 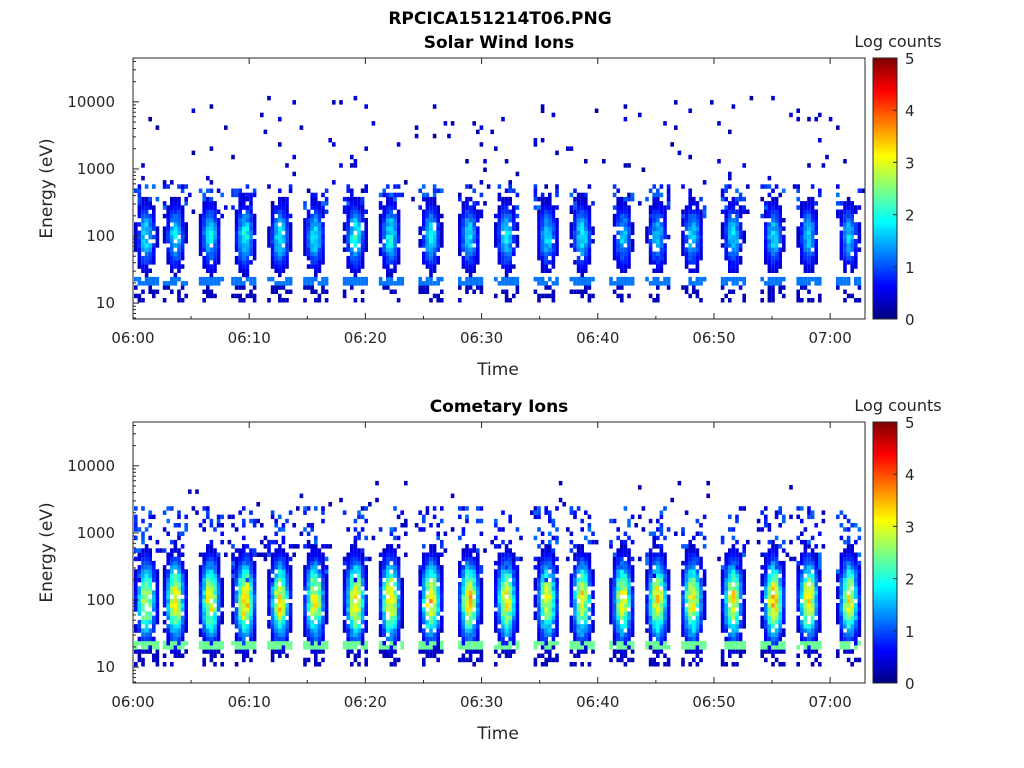 What do you see at coordinates (499, 43) in the screenshot?
I see `panel-title: Solar Wind Ions` at bounding box center [499, 43].